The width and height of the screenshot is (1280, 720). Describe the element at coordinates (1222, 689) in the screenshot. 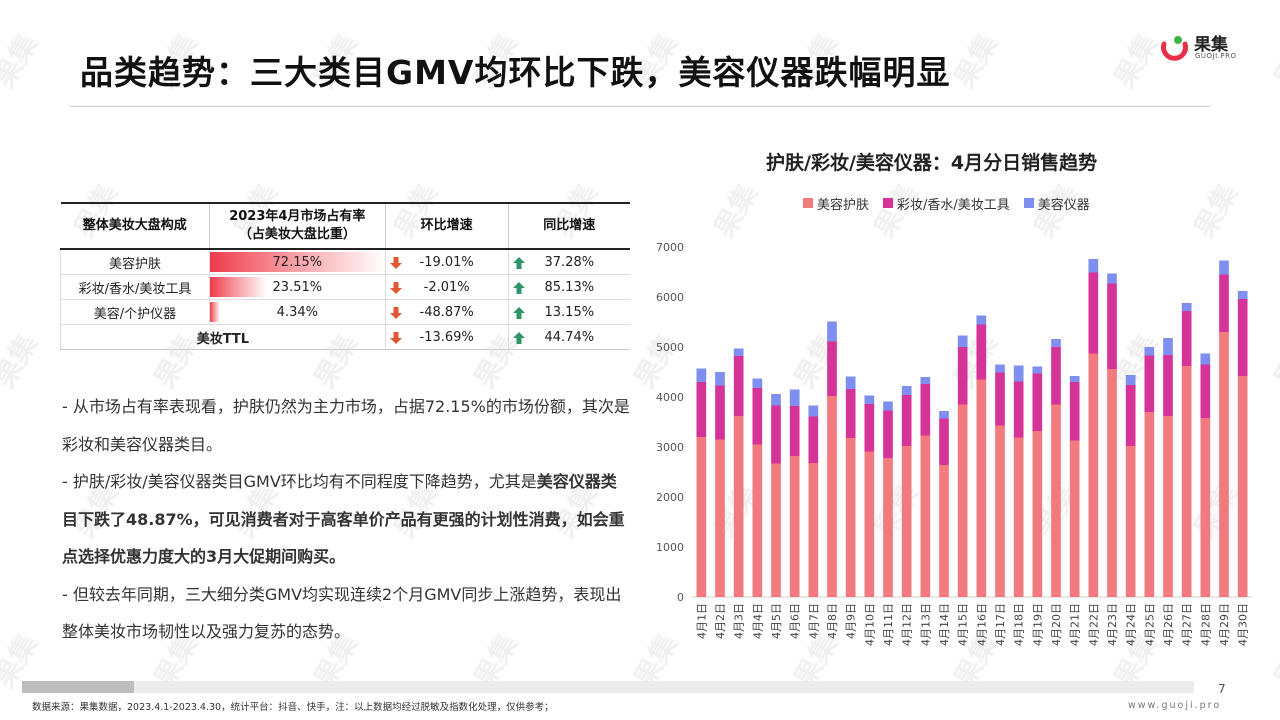

I see `page-number: 7` at that location.